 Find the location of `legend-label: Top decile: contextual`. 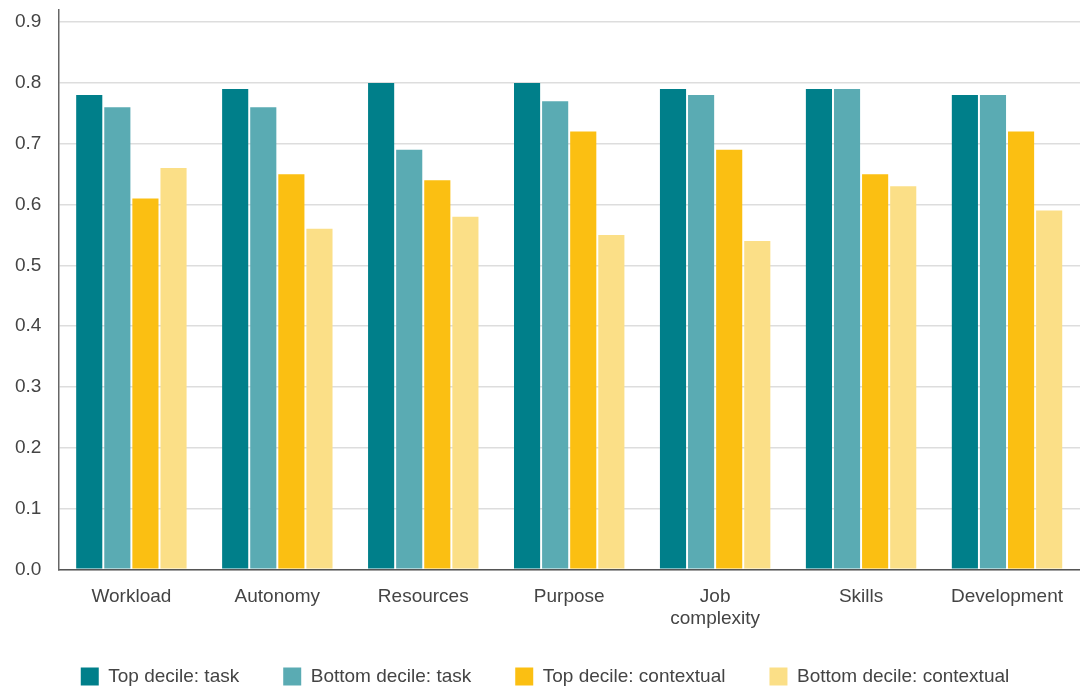

legend-label: Top decile: contextual is located at coordinates (634, 675).